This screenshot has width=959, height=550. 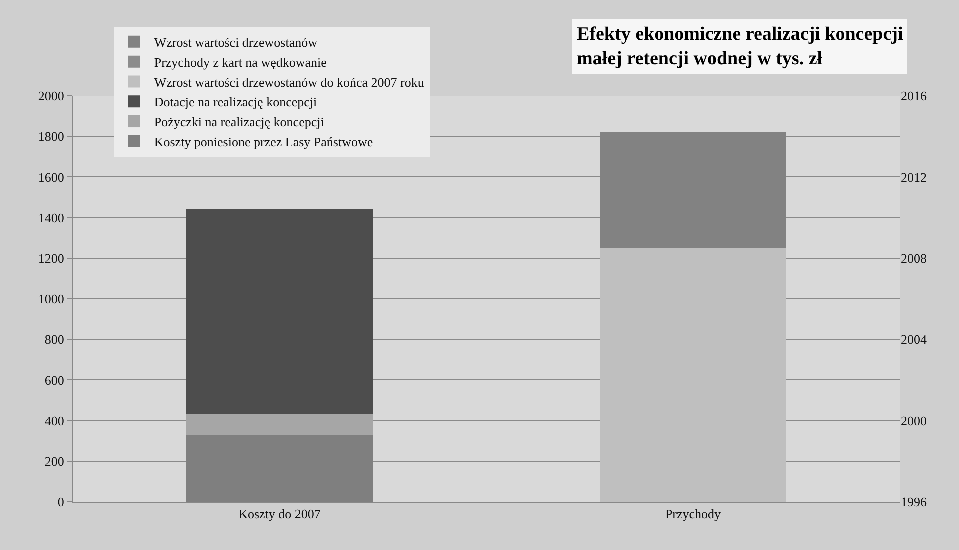 I want to click on y-tick-label: 400, so click(x=54, y=420).